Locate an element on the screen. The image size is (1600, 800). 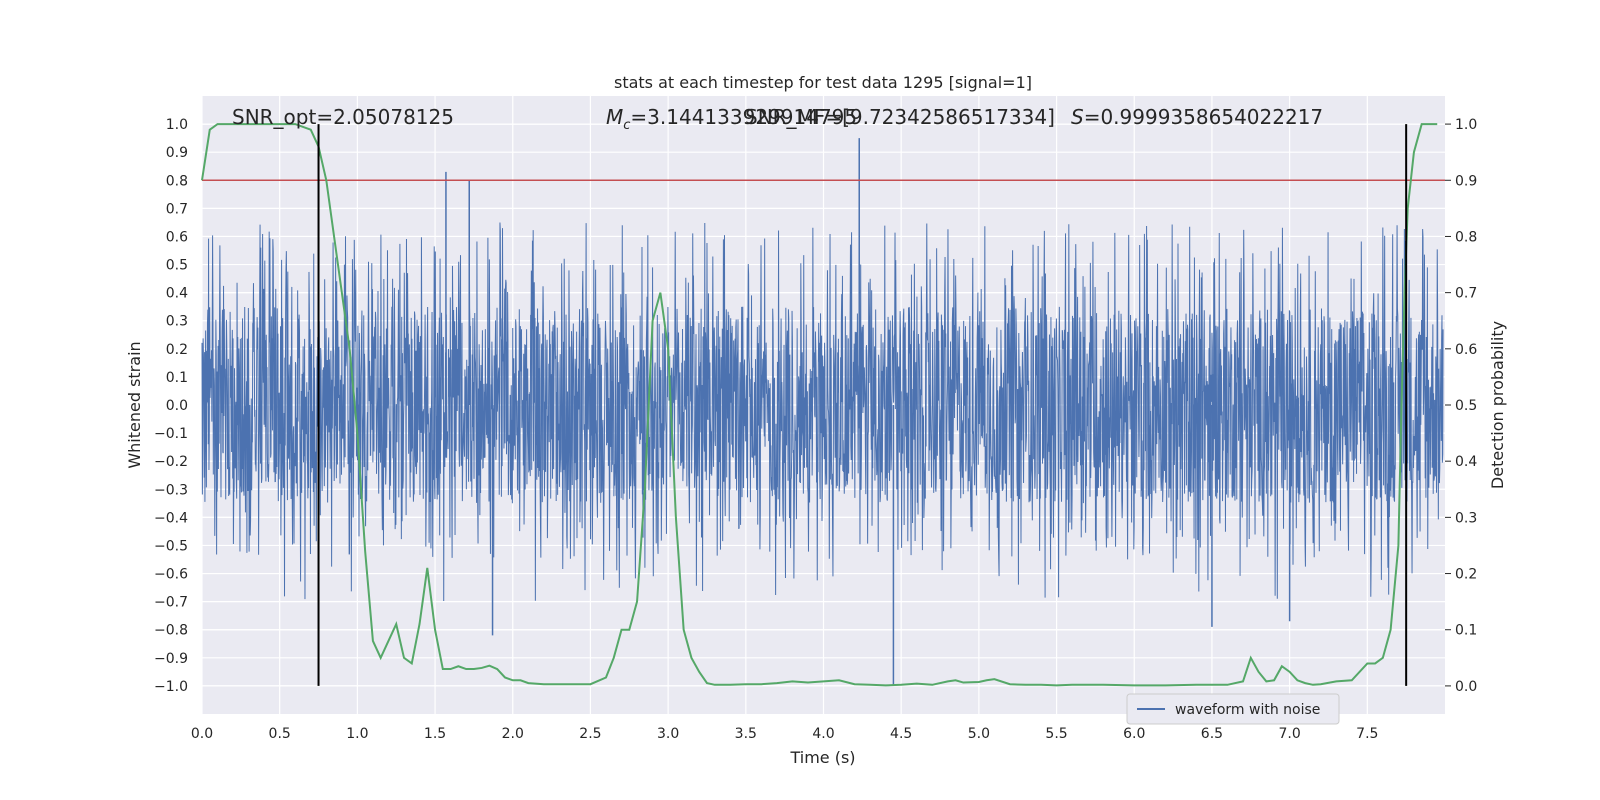
y2-tick-label: 0.7 is located at coordinates (1466, 294).